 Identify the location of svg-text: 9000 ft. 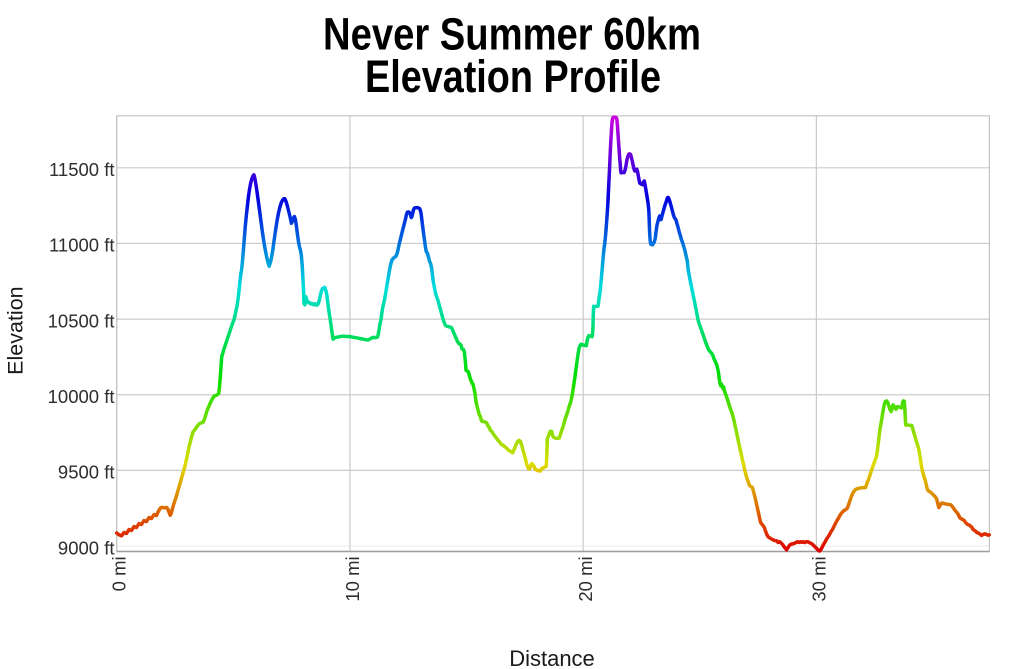
(86, 547).